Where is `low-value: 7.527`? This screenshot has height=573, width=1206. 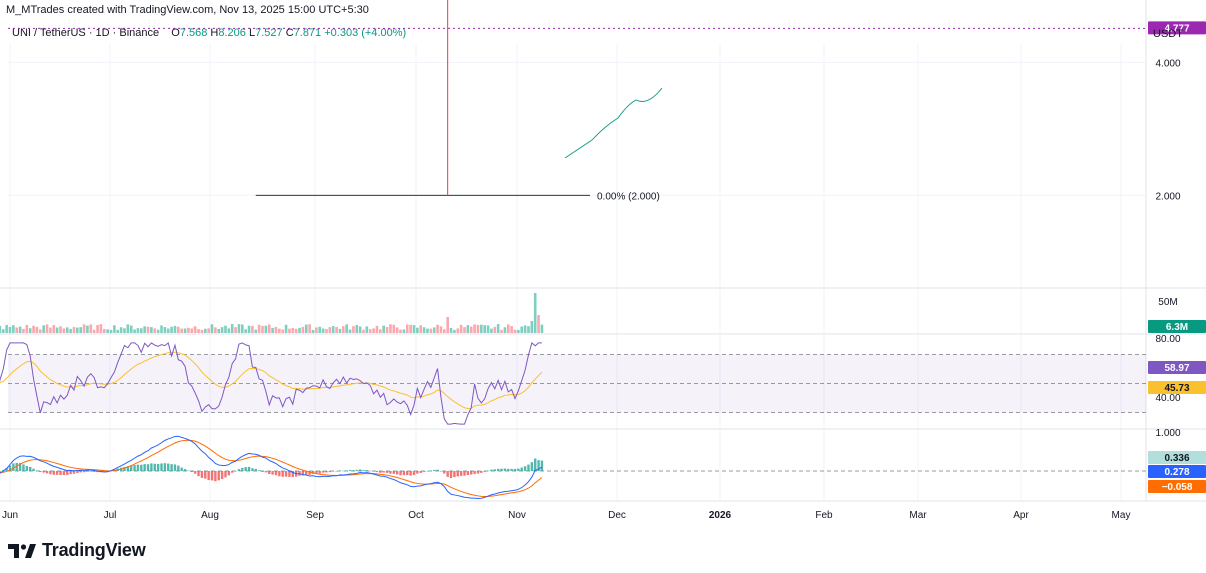
low-value: 7.527 is located at coordinates (269, 33).